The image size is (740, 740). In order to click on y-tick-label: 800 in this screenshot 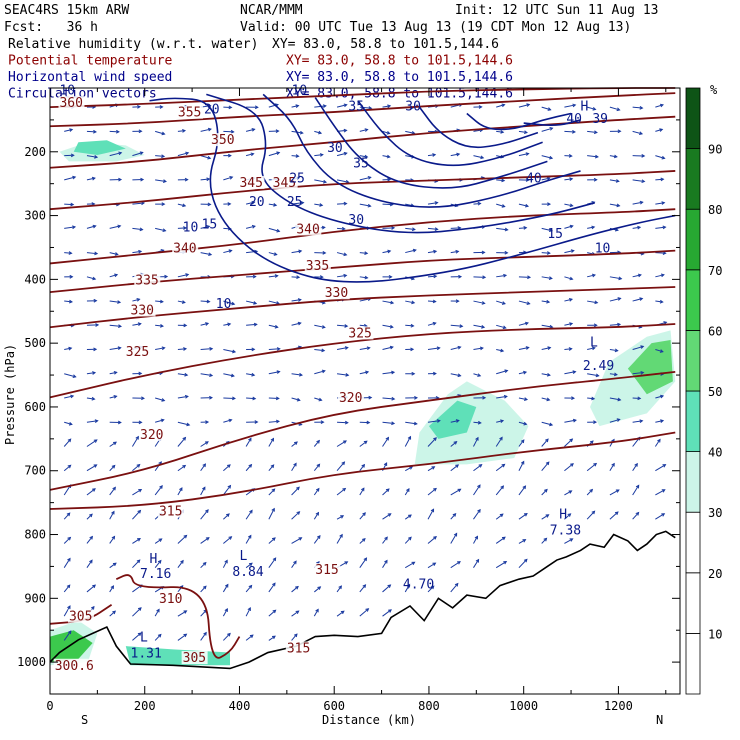, I will do `click(35, 535)`.